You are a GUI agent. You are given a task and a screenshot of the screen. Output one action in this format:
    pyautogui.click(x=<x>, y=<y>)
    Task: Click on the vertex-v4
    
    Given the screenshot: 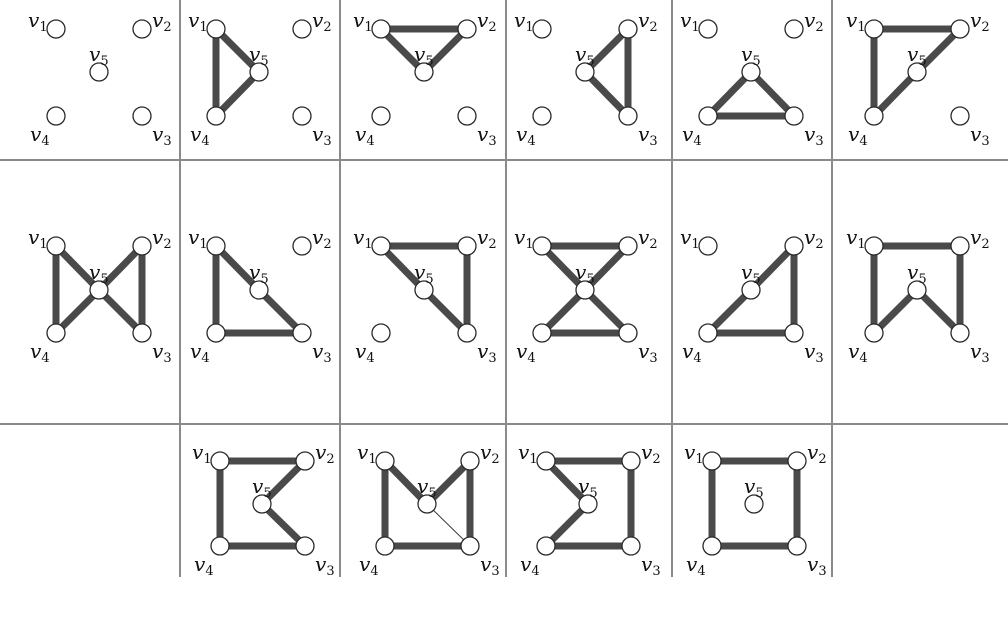 What is the action you would take?
    pyautogui.click(x=220, y=546)
    